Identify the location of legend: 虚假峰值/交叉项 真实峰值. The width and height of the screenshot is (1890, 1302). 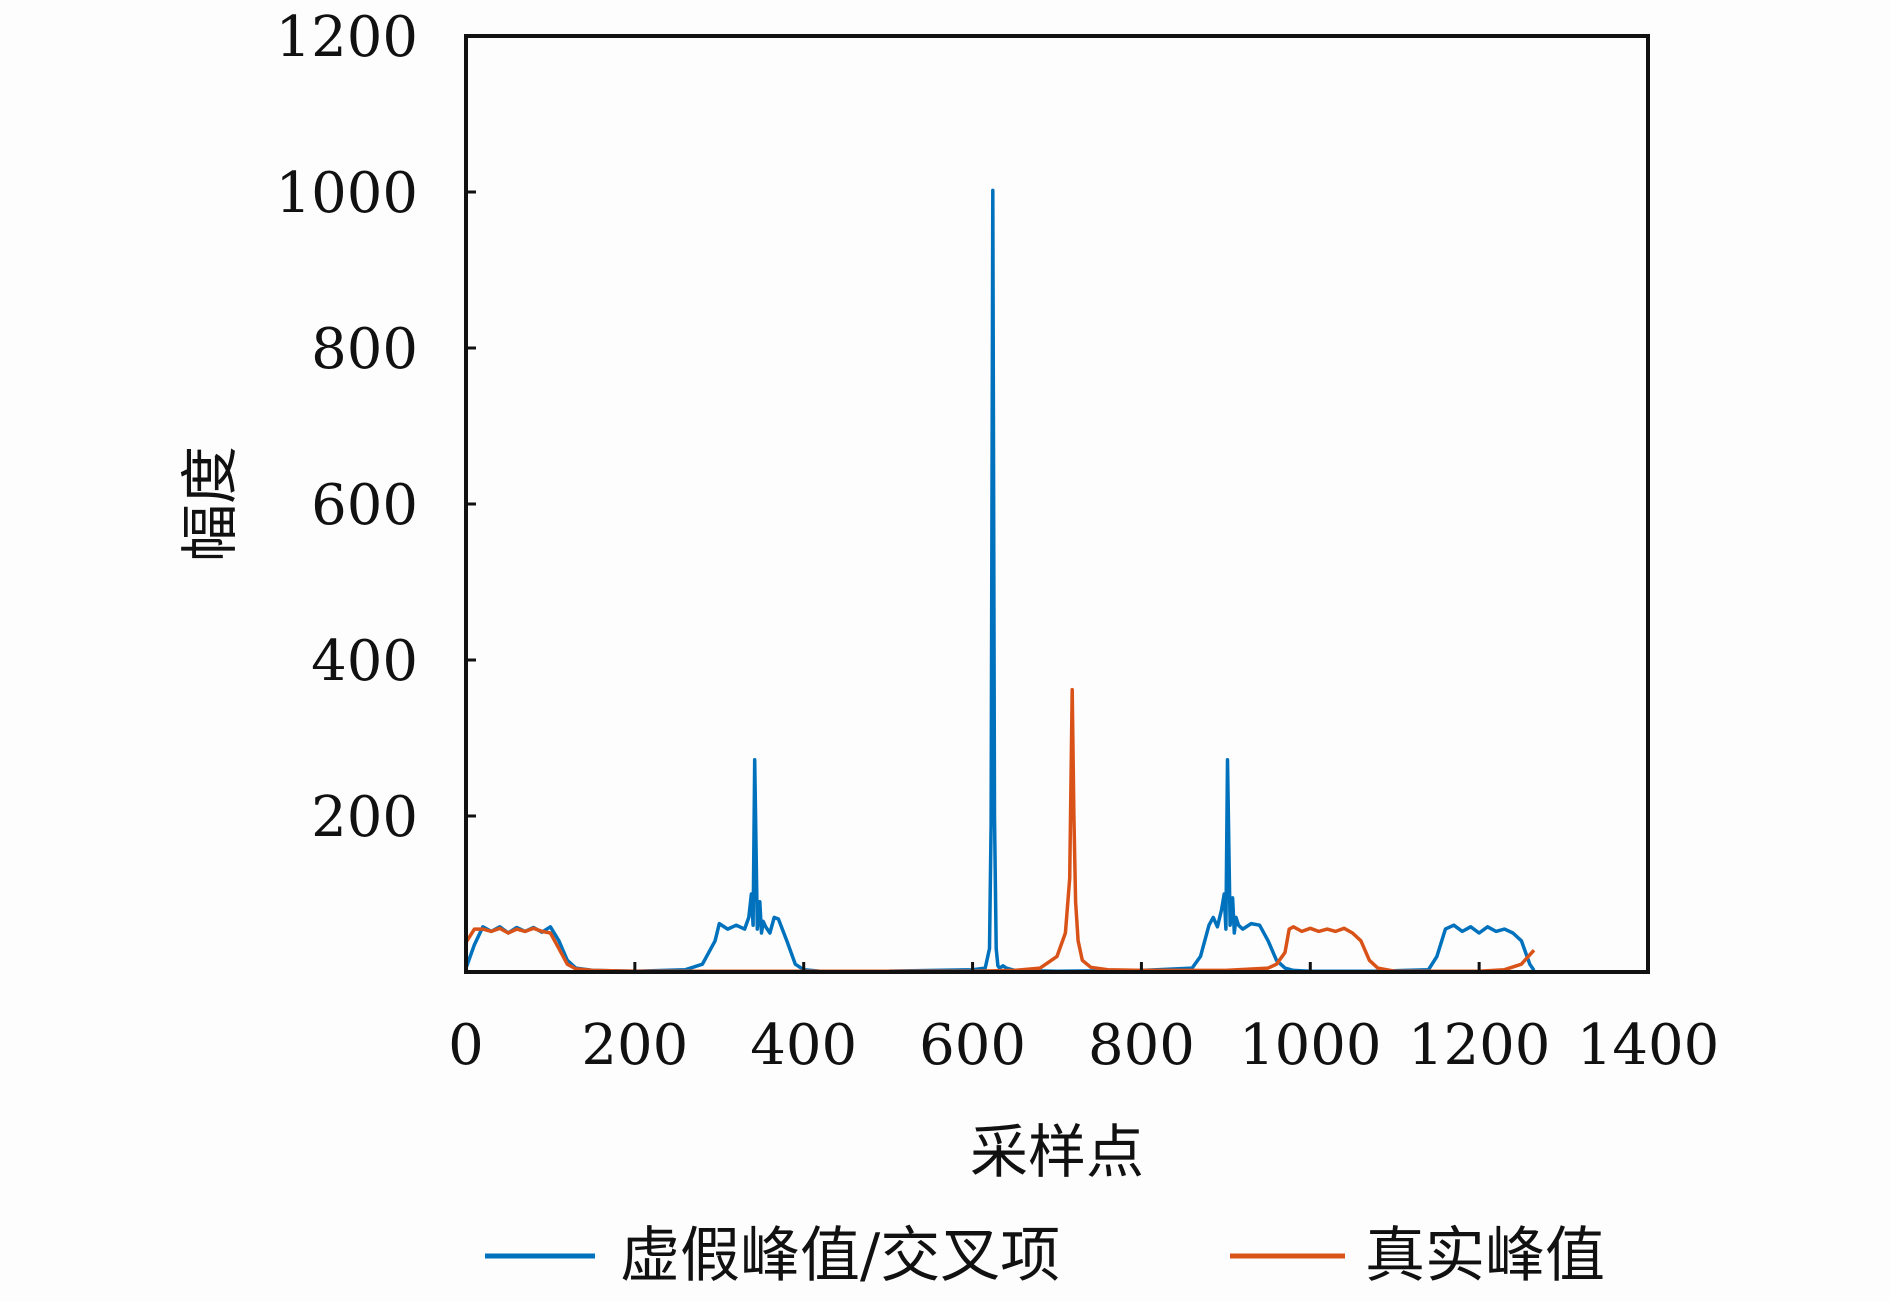
(1045, 1256).